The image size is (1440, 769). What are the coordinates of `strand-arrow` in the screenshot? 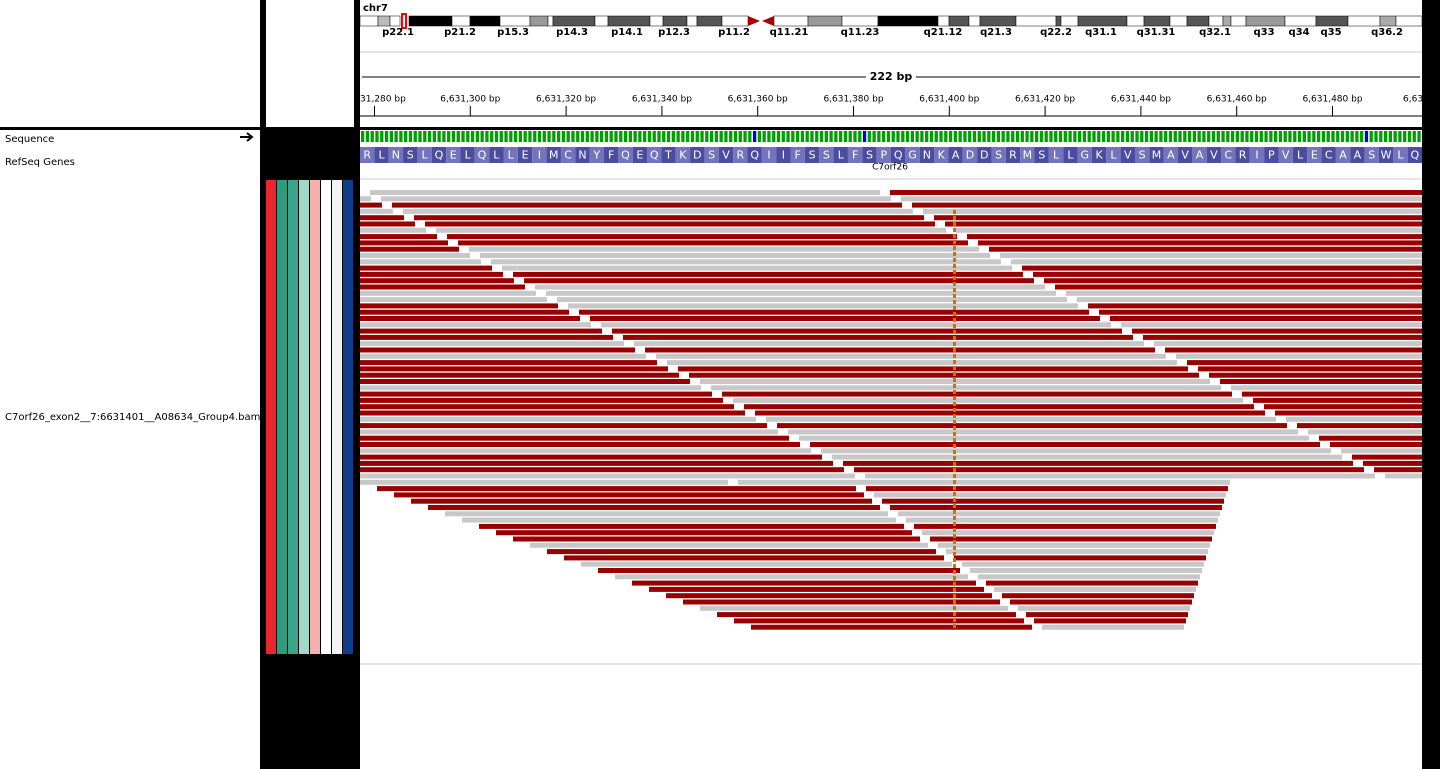 It's located at (247, 137).